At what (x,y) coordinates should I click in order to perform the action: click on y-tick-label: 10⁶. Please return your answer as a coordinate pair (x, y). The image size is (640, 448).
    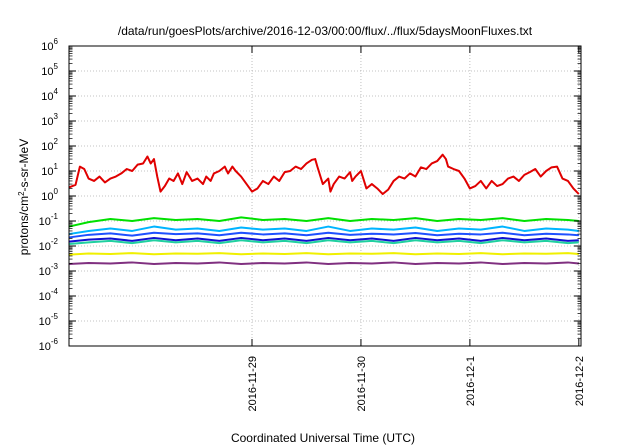
    Looking at the image, I should click on (49, 45).